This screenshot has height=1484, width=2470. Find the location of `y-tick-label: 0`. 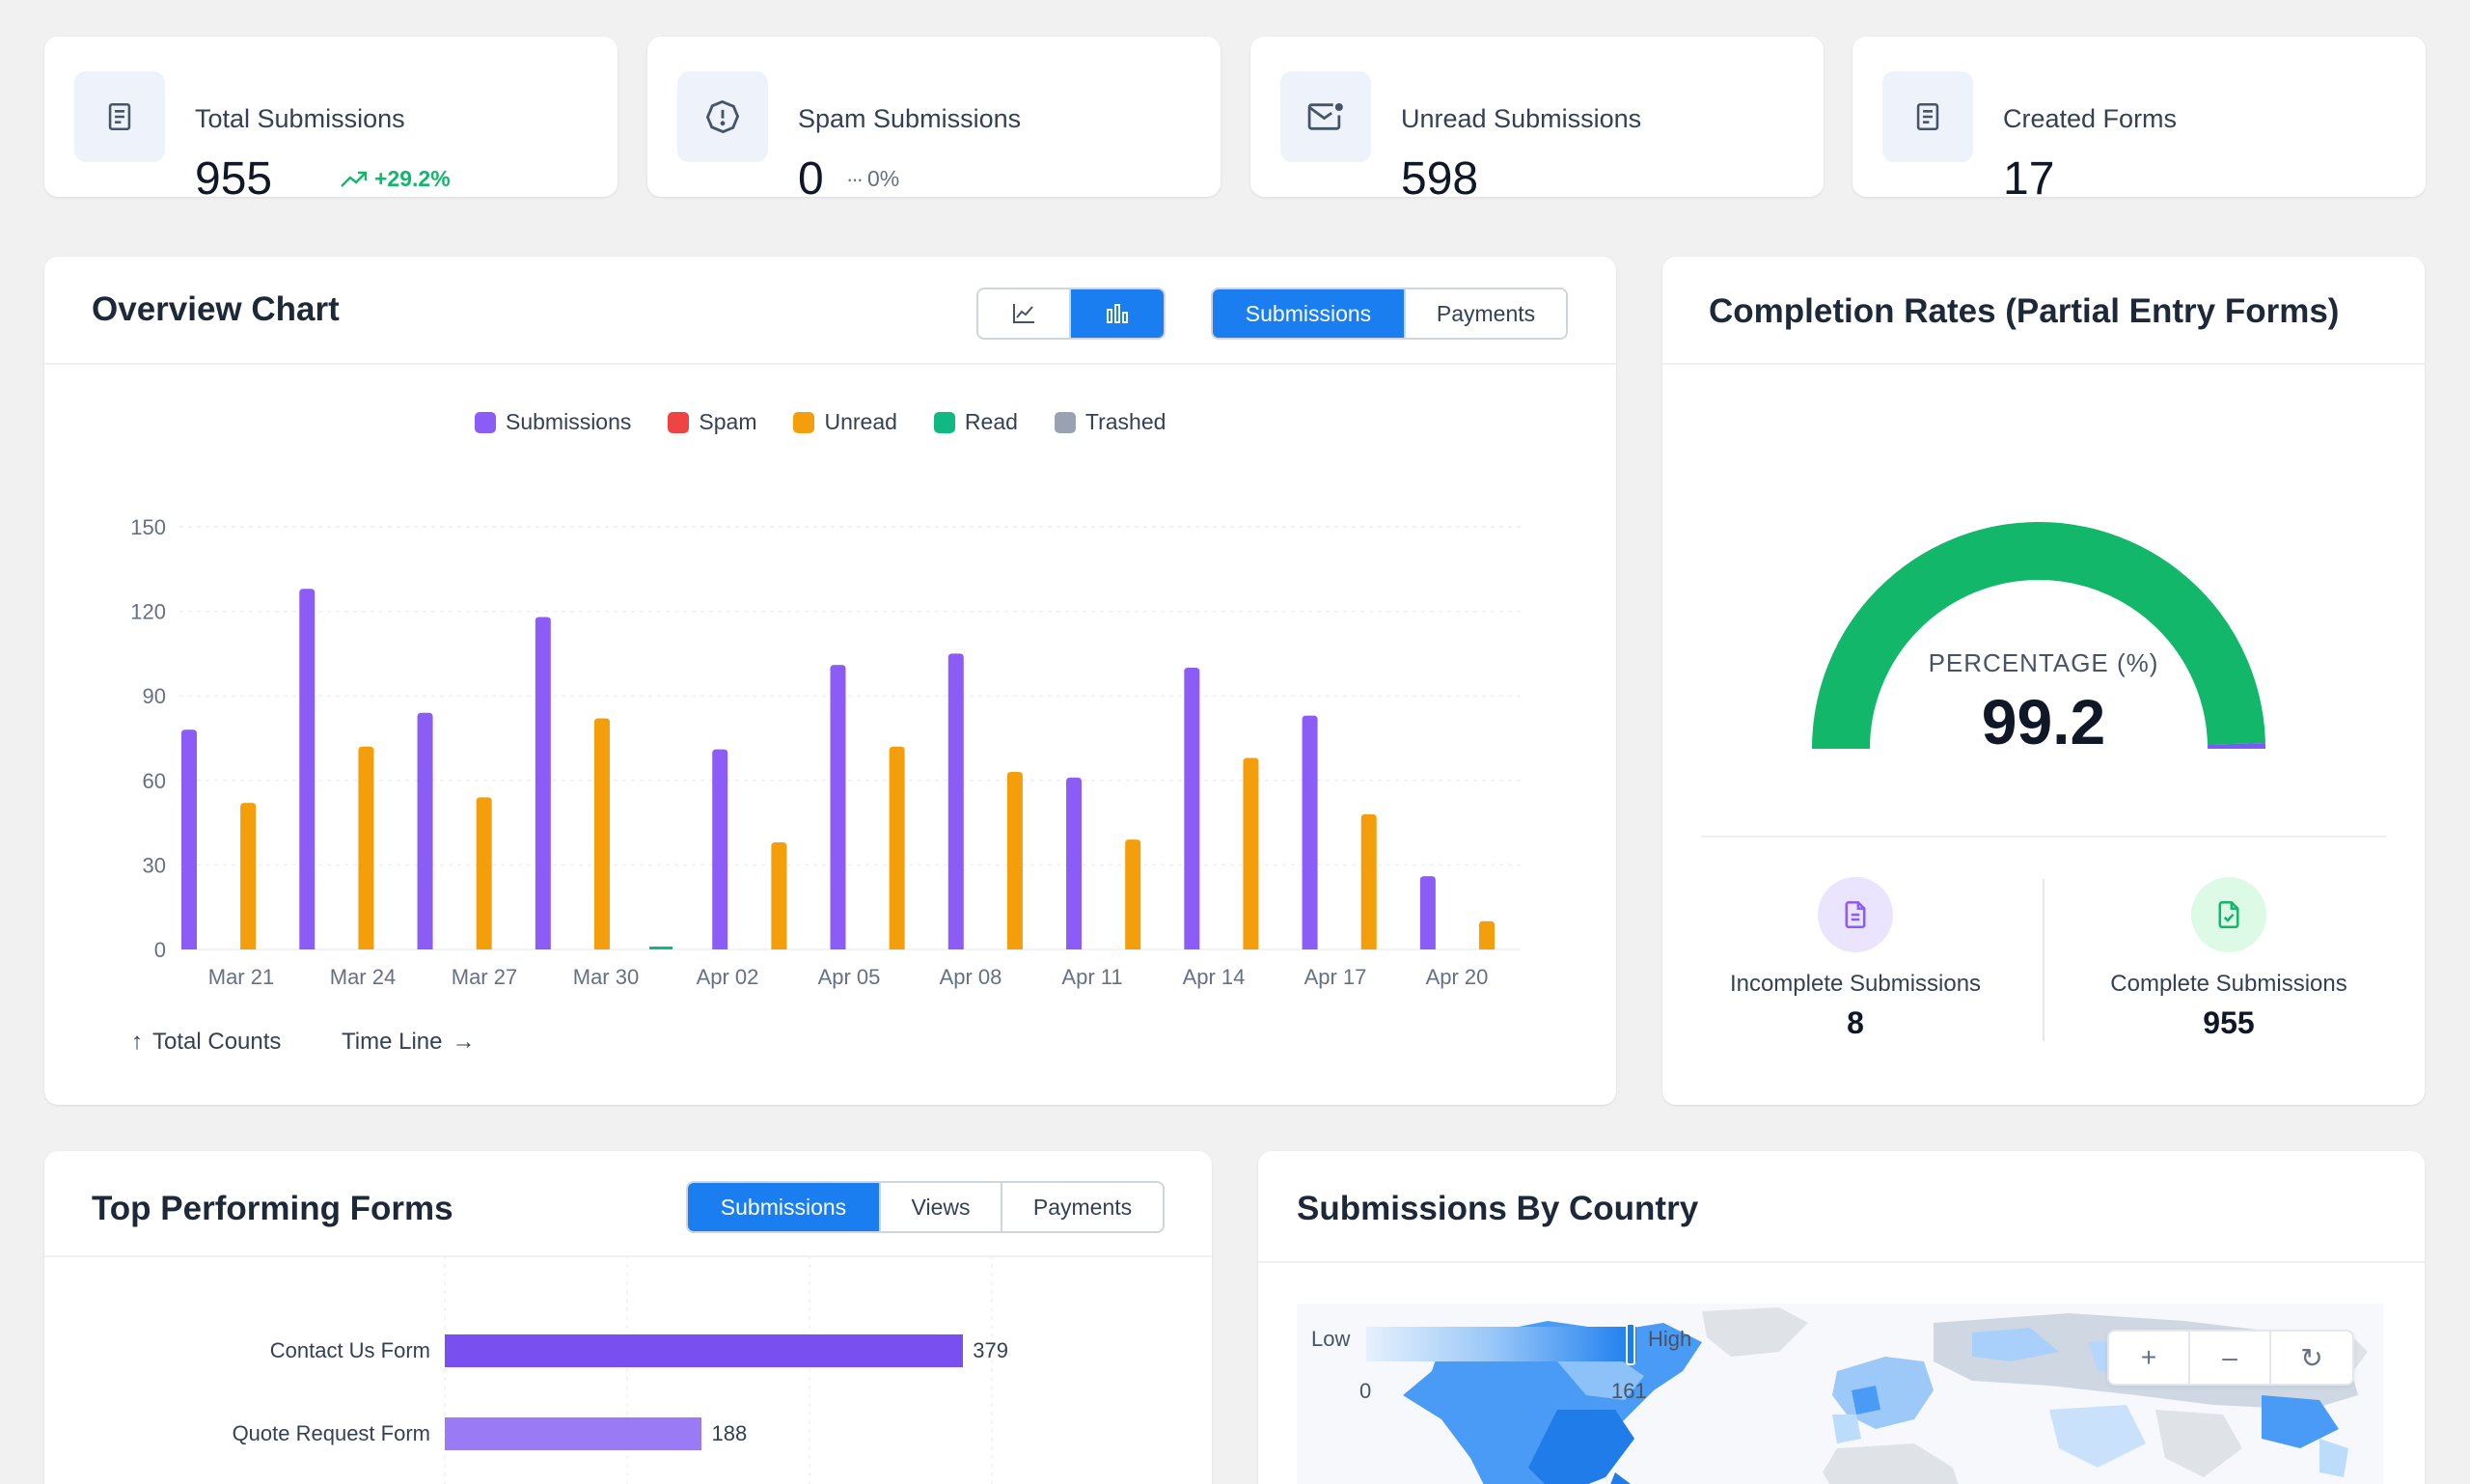

y-tick-label: 0 is located at coordinates (160, 950).